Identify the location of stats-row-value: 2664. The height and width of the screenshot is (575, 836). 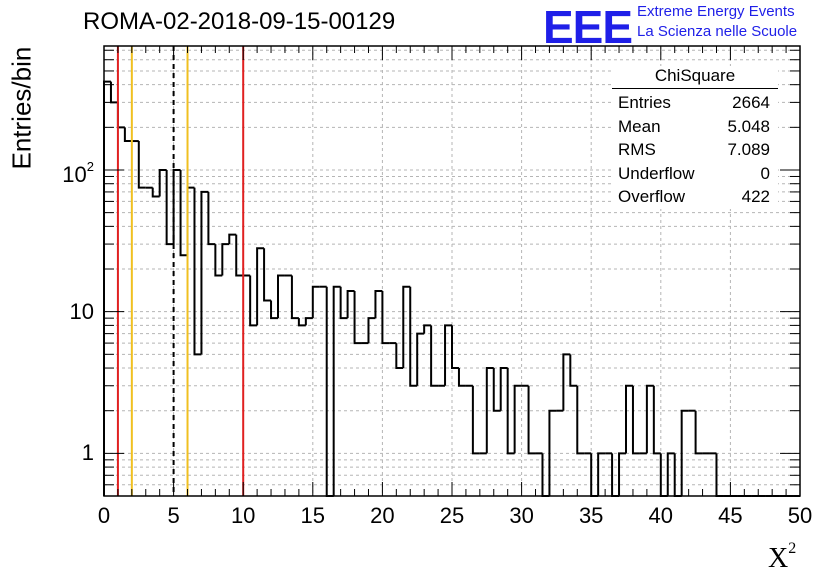
(751, 102).